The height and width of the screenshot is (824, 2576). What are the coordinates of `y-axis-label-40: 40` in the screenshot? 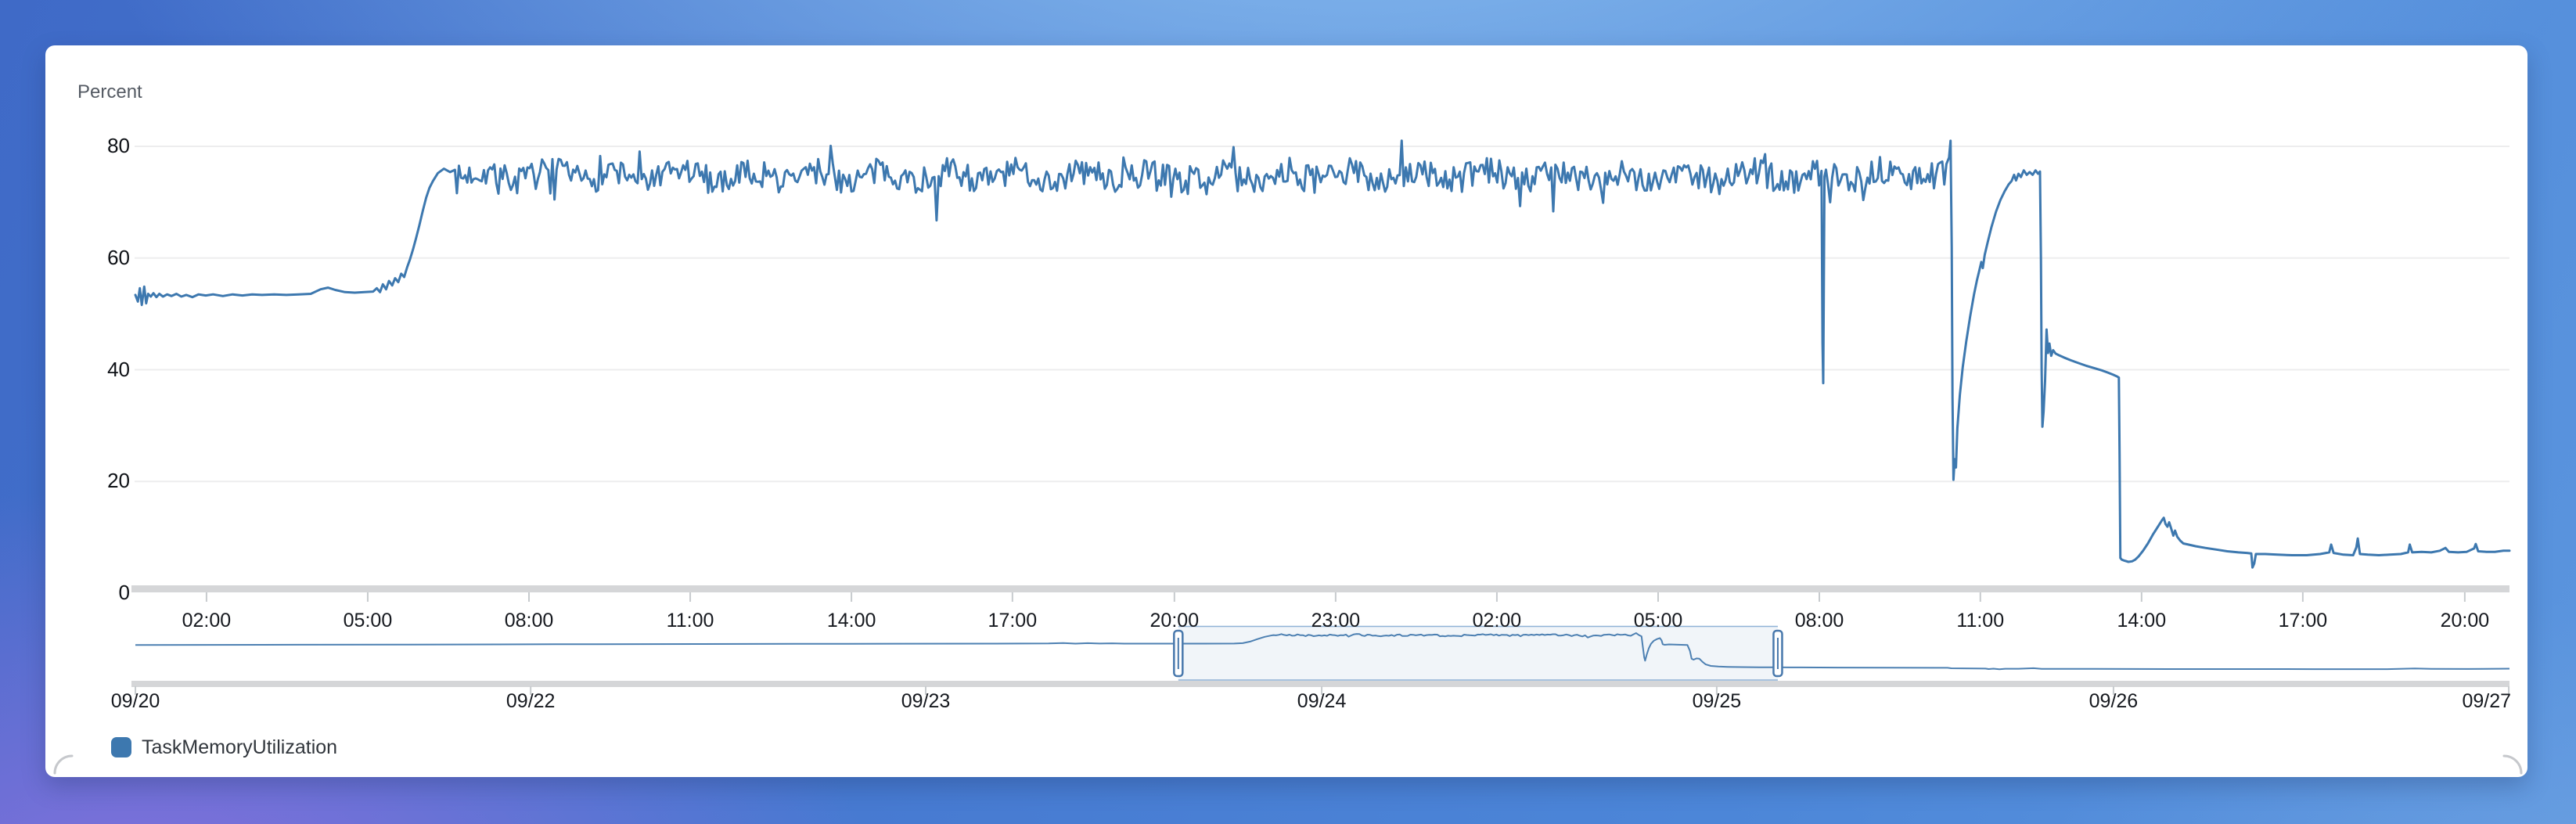 It's located at (118, 369).